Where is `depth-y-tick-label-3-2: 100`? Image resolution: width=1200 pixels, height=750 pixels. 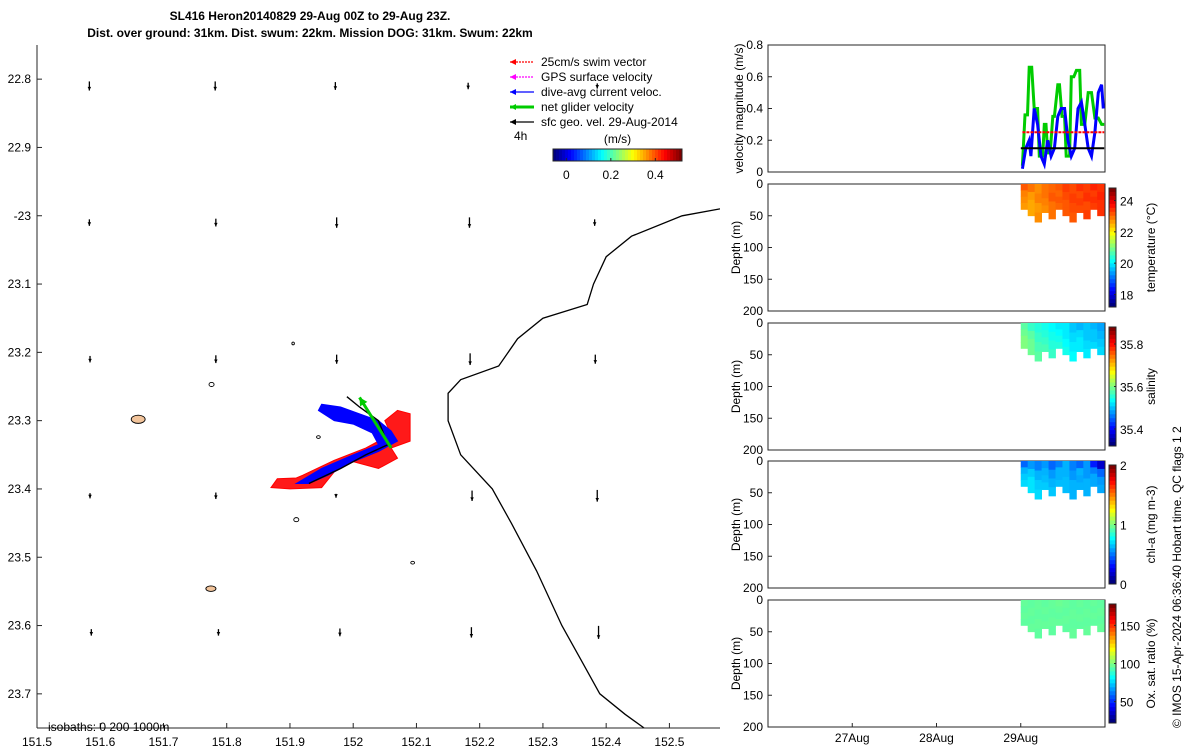
depth-y-tick-label-3-2: 100 is located at coordinates (753, 664).